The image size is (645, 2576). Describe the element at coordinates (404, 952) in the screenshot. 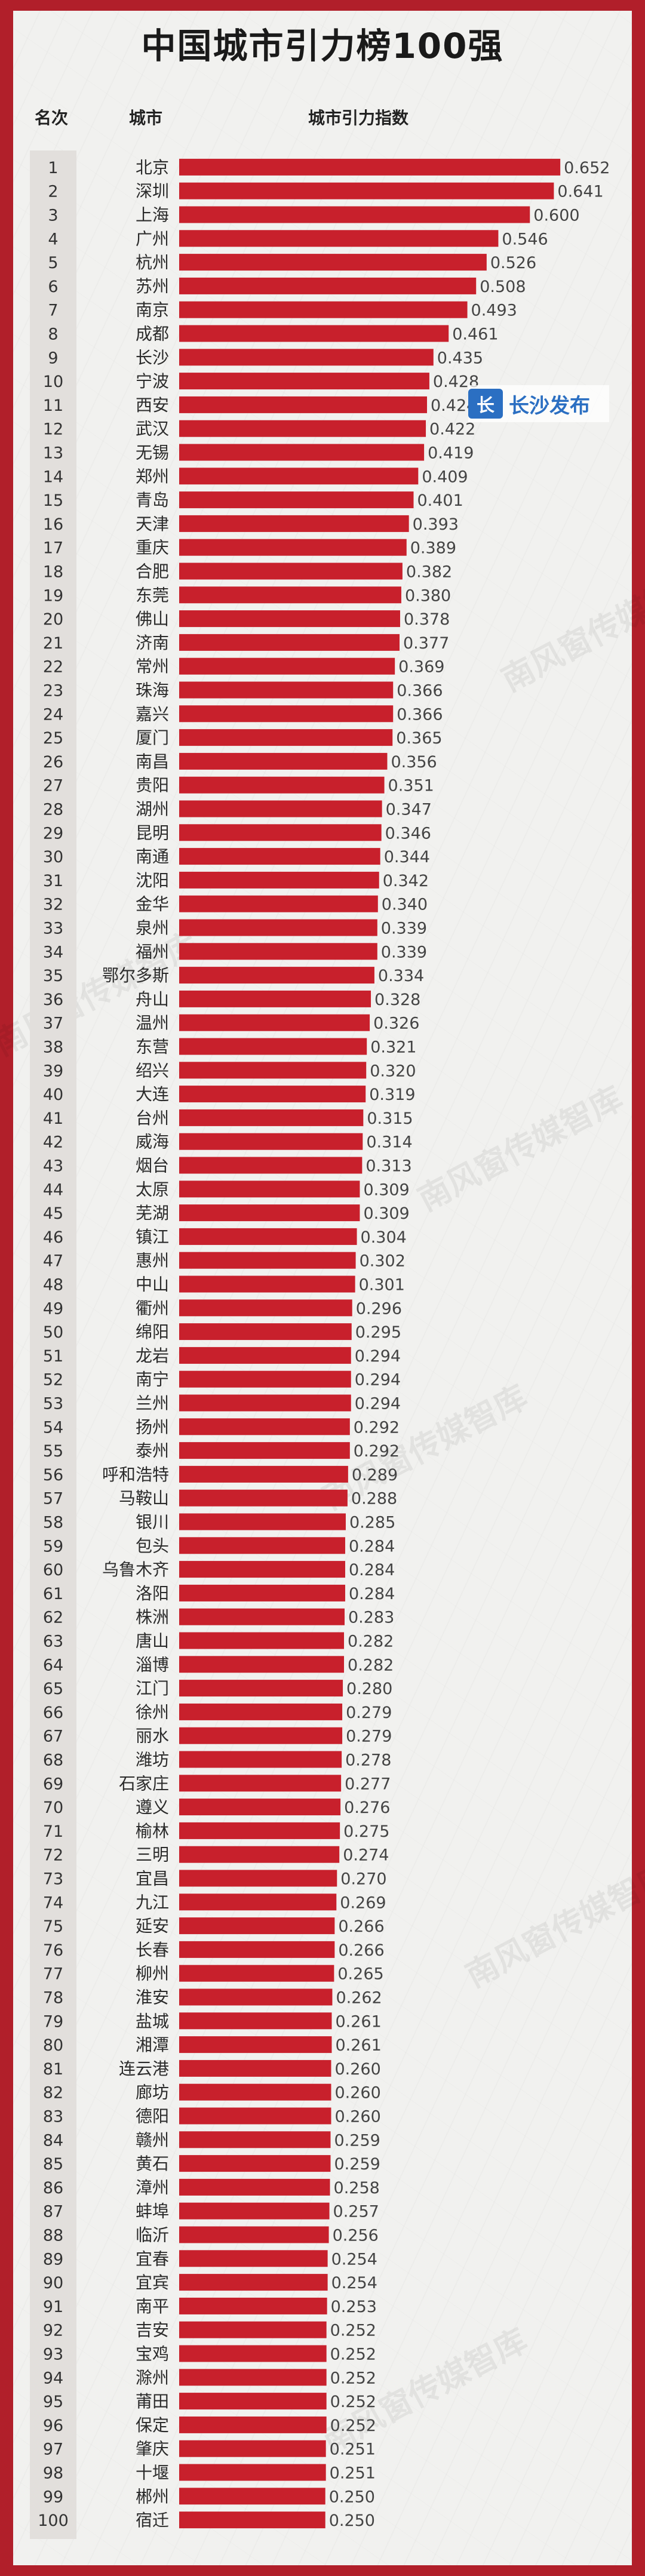

I see `value-label: 0.339` at that location.